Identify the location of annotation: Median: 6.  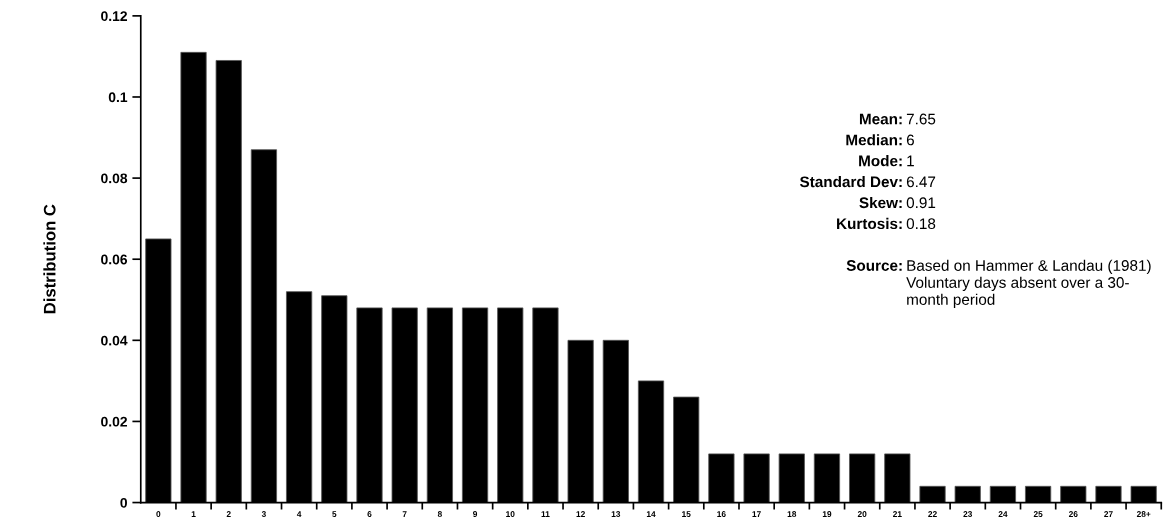
(880, 140).